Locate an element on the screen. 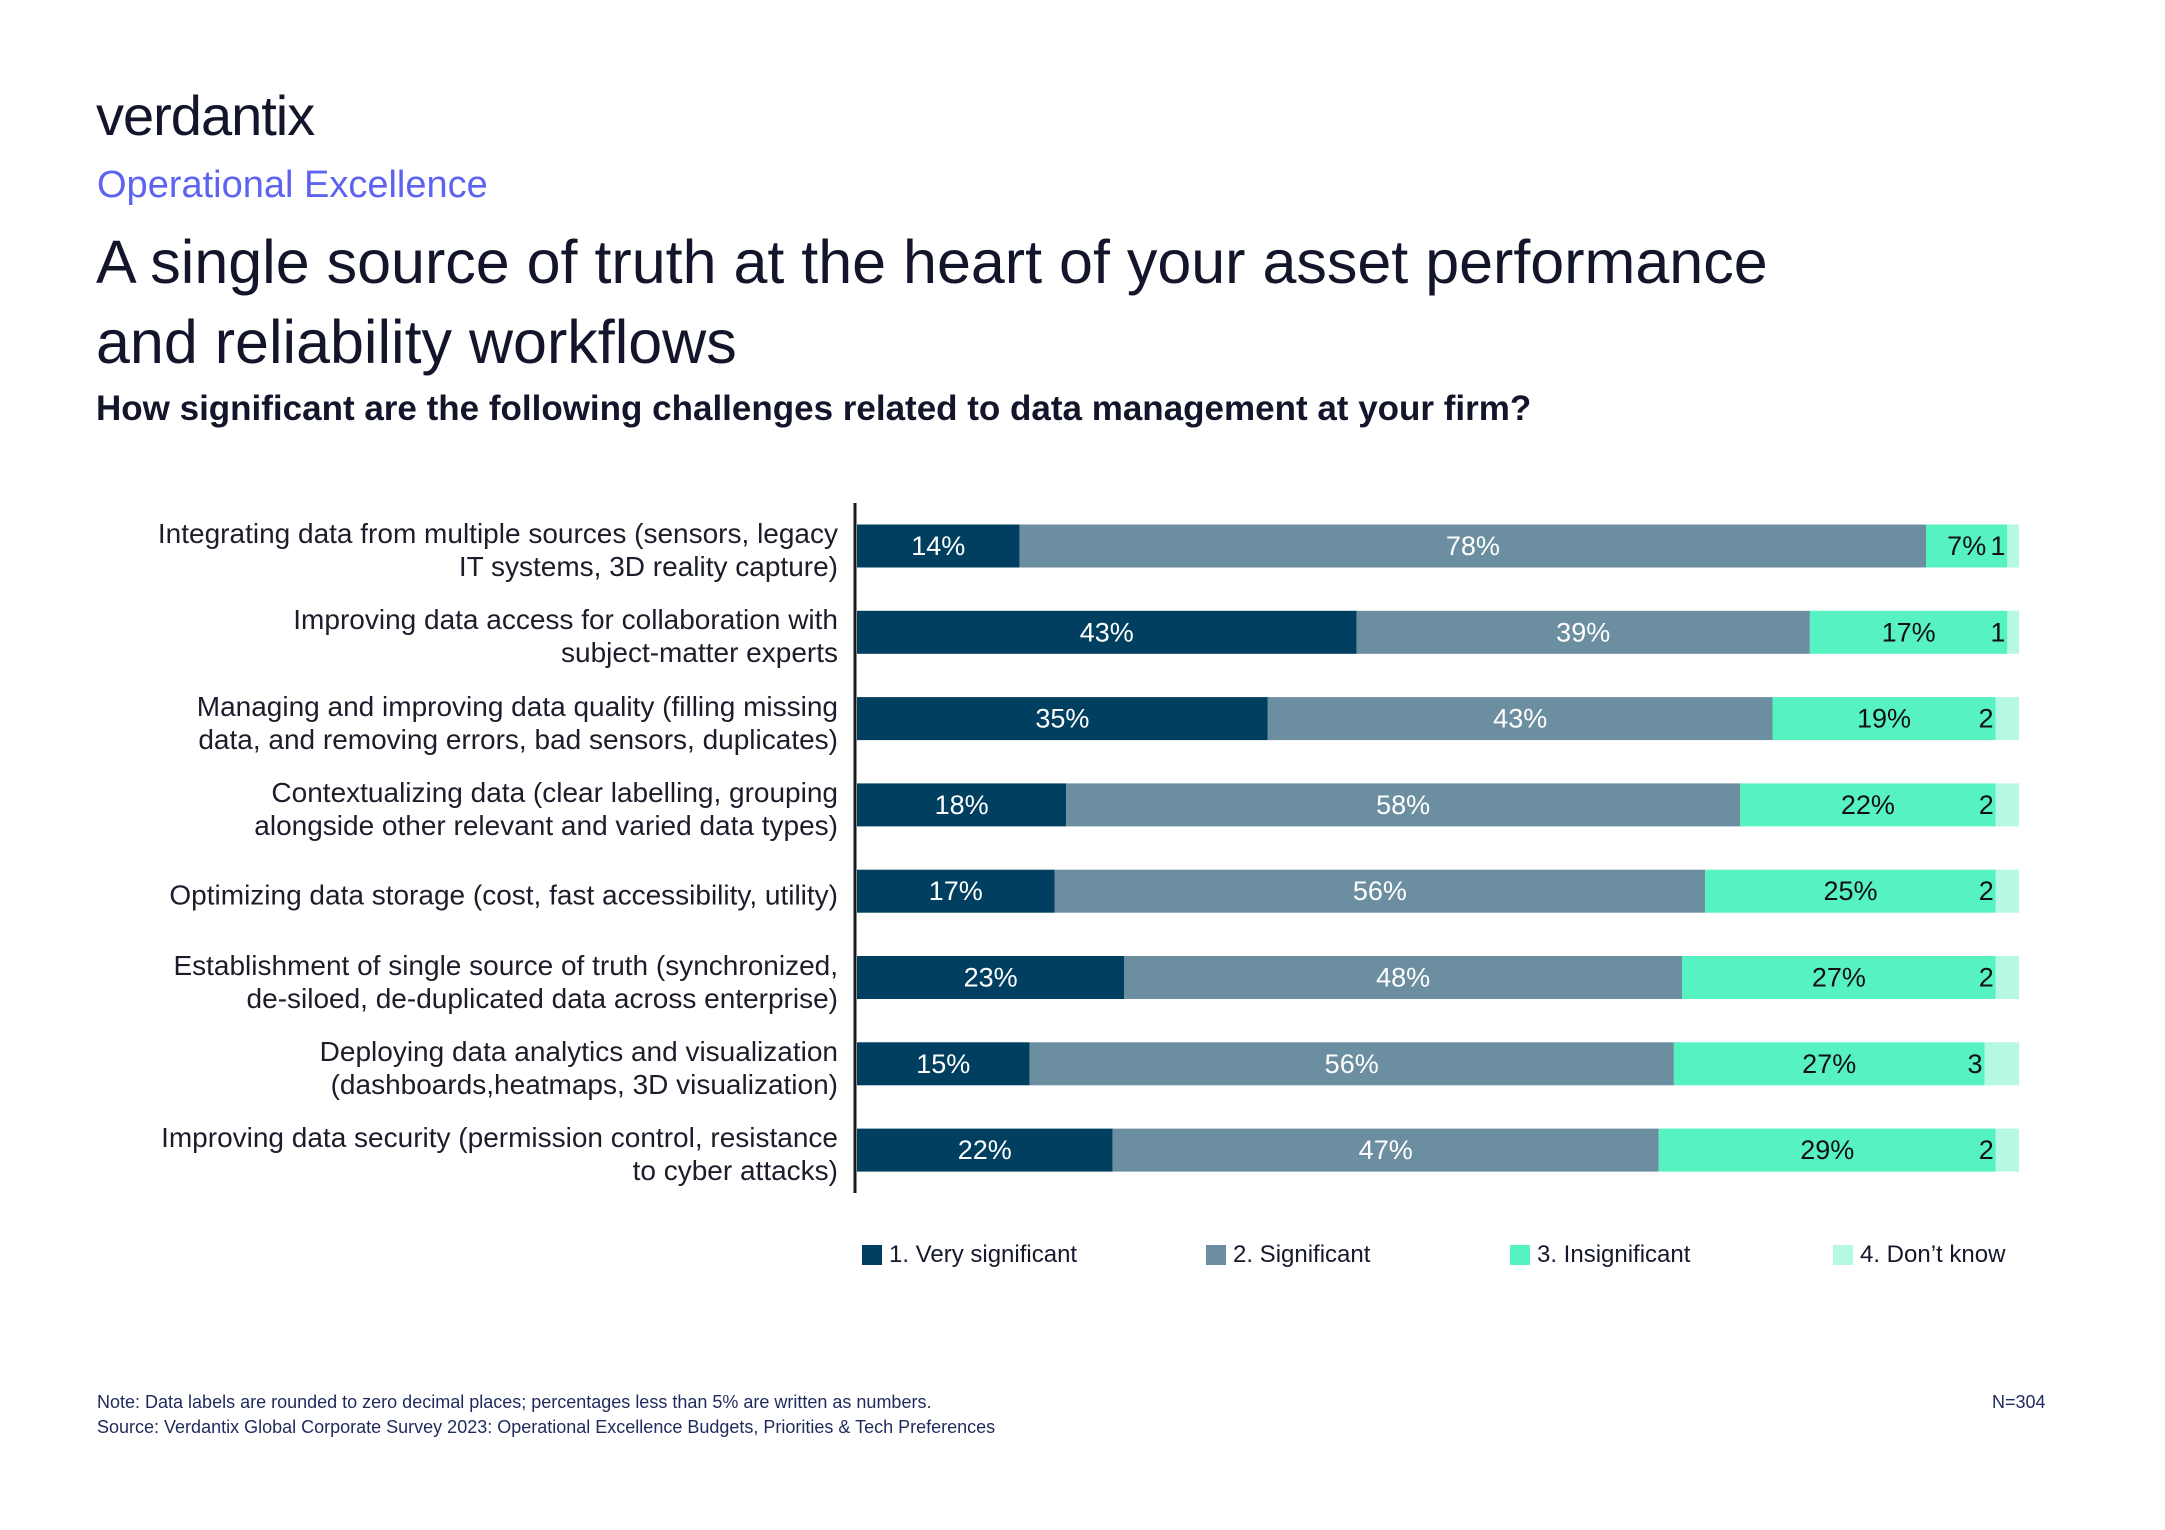 The height and width of the screenshot is (1530, 2165). legend-item-dont-know: 4. Don’t know is located at coordinates (1919, 1254).